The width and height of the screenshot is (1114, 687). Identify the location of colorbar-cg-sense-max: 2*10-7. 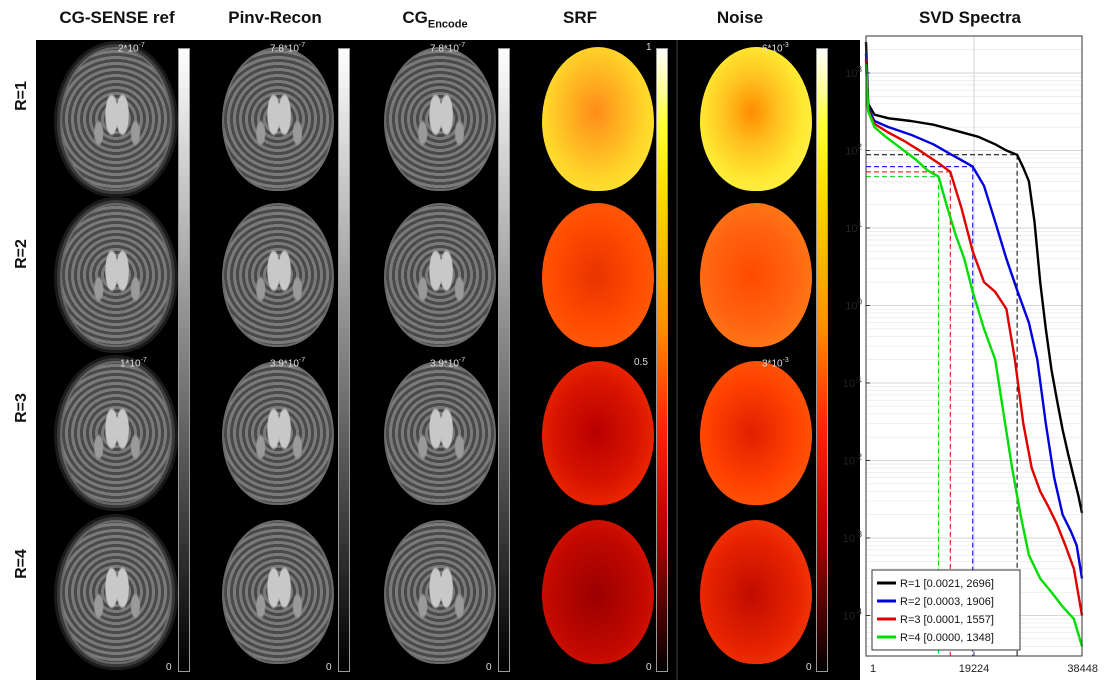
(131, 48).